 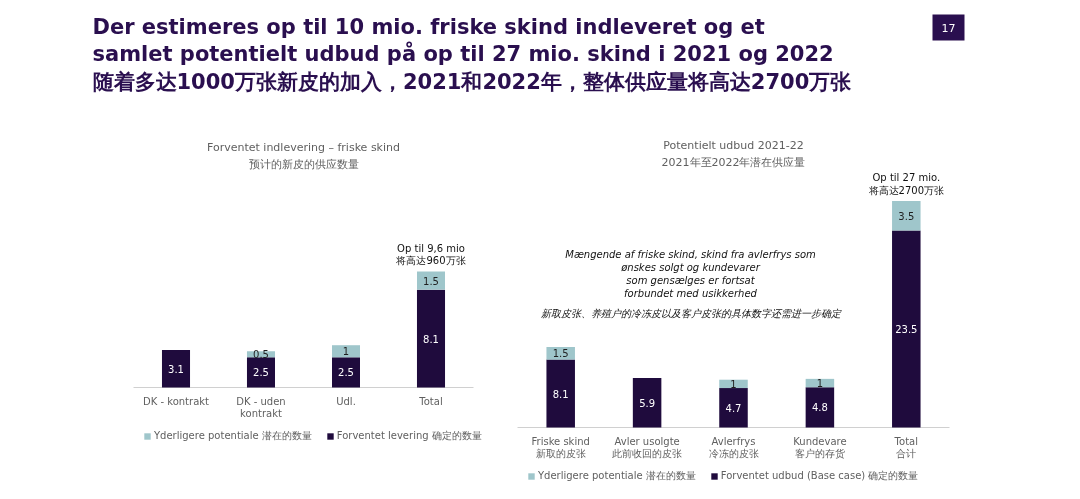 I want to click on x-tick-label: Total 合计, so click(x=905, y=447).